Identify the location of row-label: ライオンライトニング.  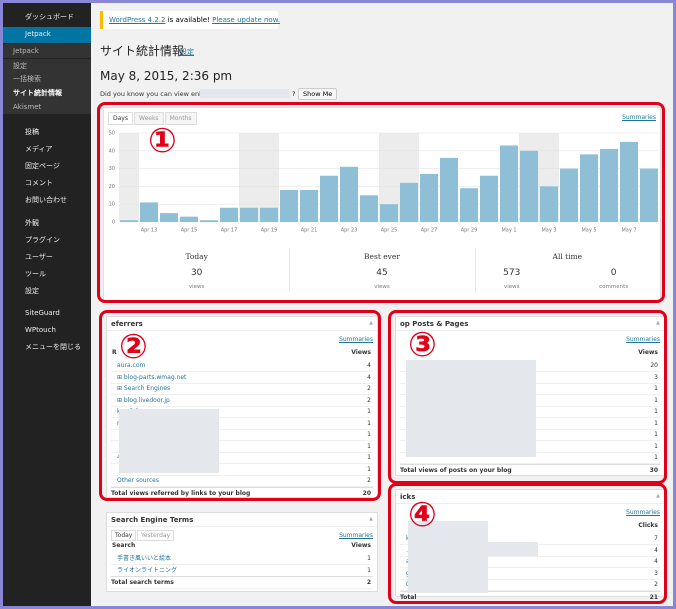
(147, 570).